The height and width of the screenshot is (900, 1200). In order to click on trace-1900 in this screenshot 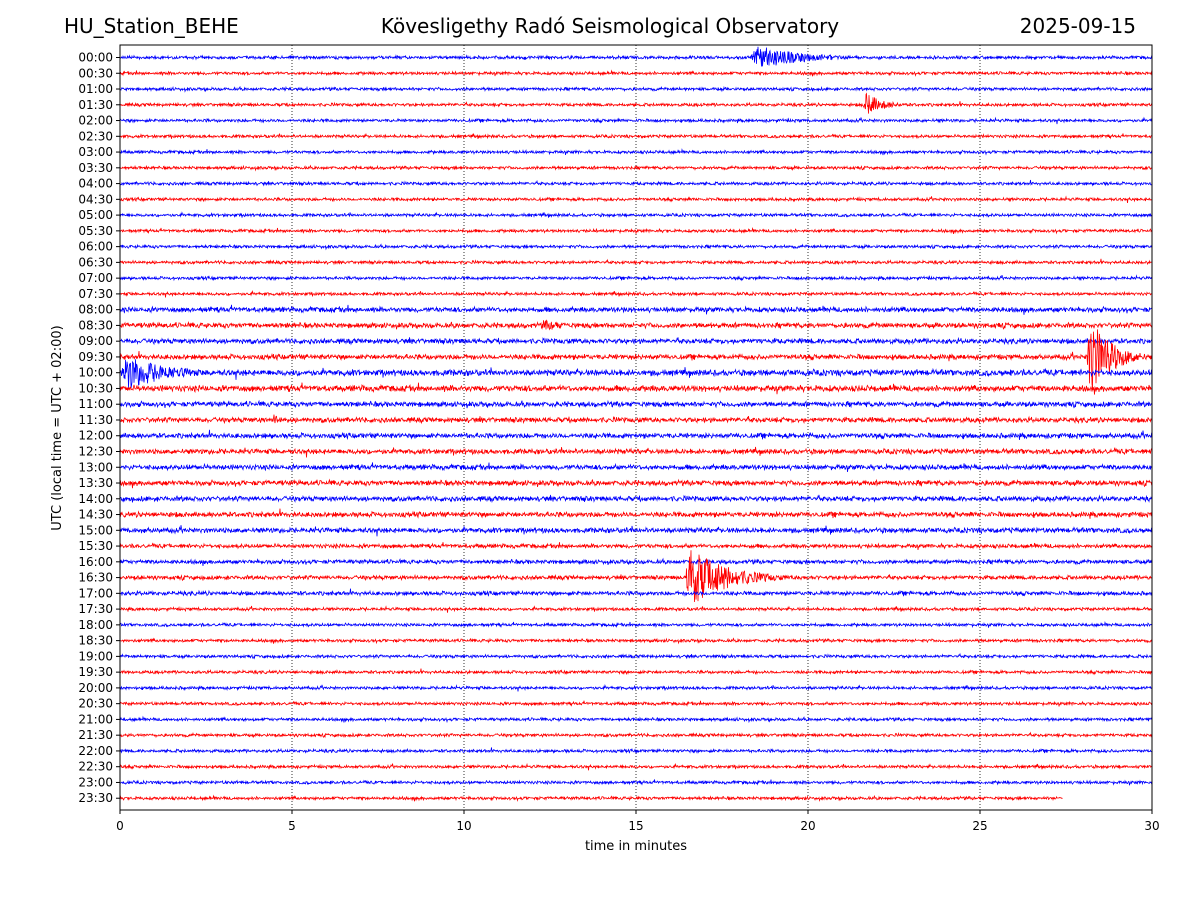, I will do `click(636, 656)`.